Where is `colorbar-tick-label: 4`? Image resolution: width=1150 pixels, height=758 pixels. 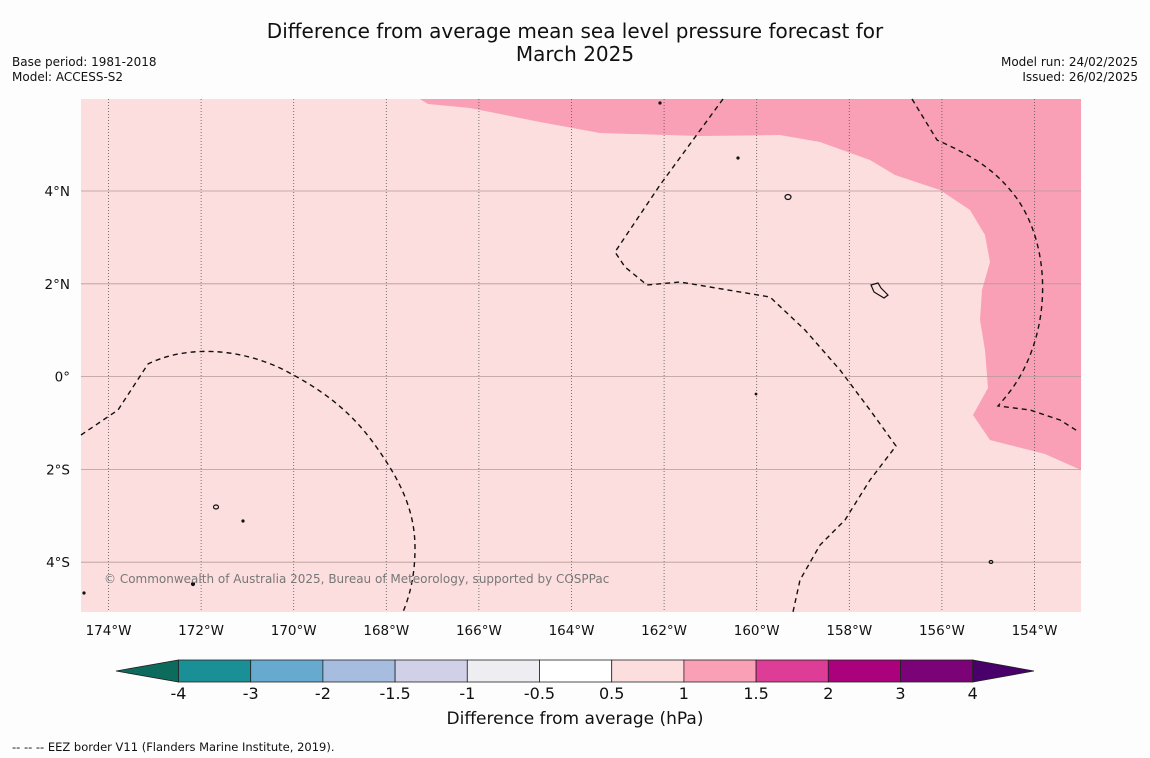
colorbar-tick-label: 4 is located at coordinates (973, 693).